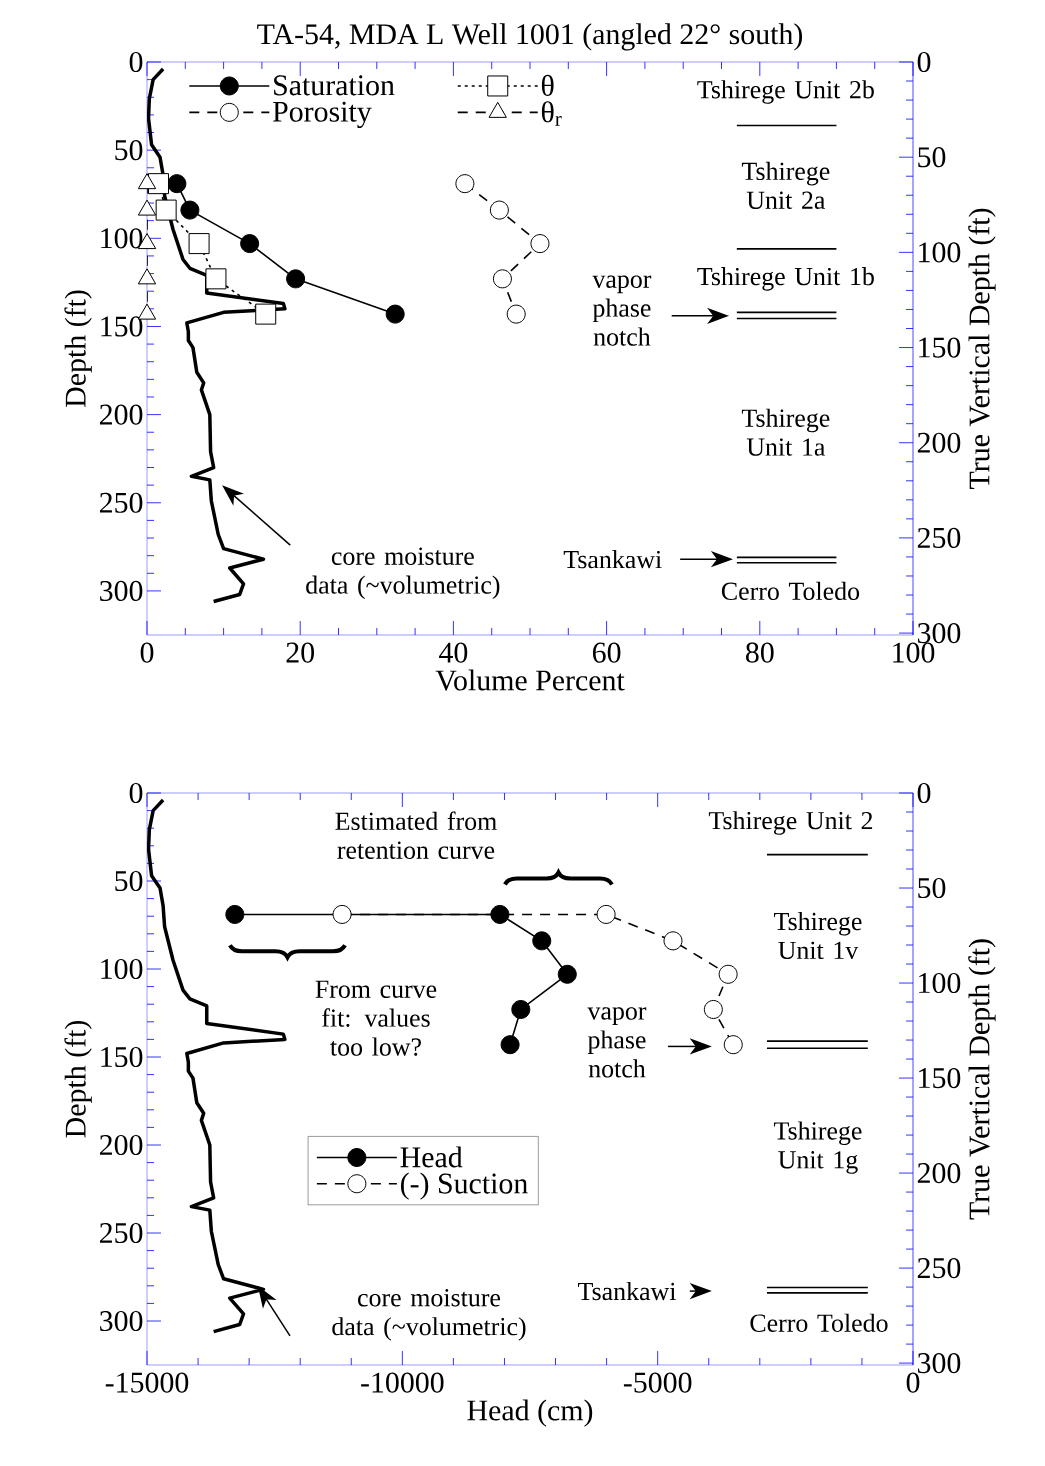 The width and height of the screenshot is (1045, 1466). I want to click on legend-label: θ, so click(547, 85).